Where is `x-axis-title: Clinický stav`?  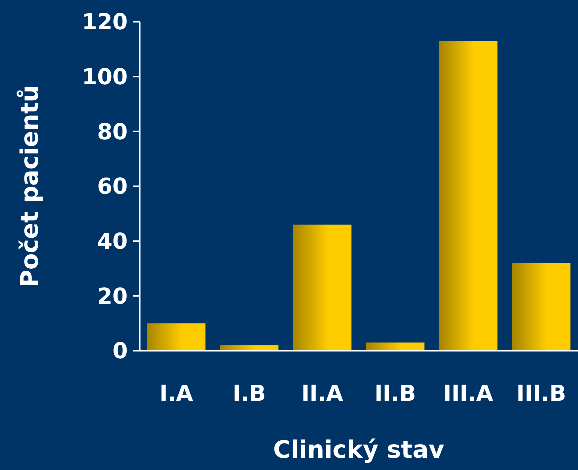
x-axis-title: Clinický stav is located at coordinates (359, 450).